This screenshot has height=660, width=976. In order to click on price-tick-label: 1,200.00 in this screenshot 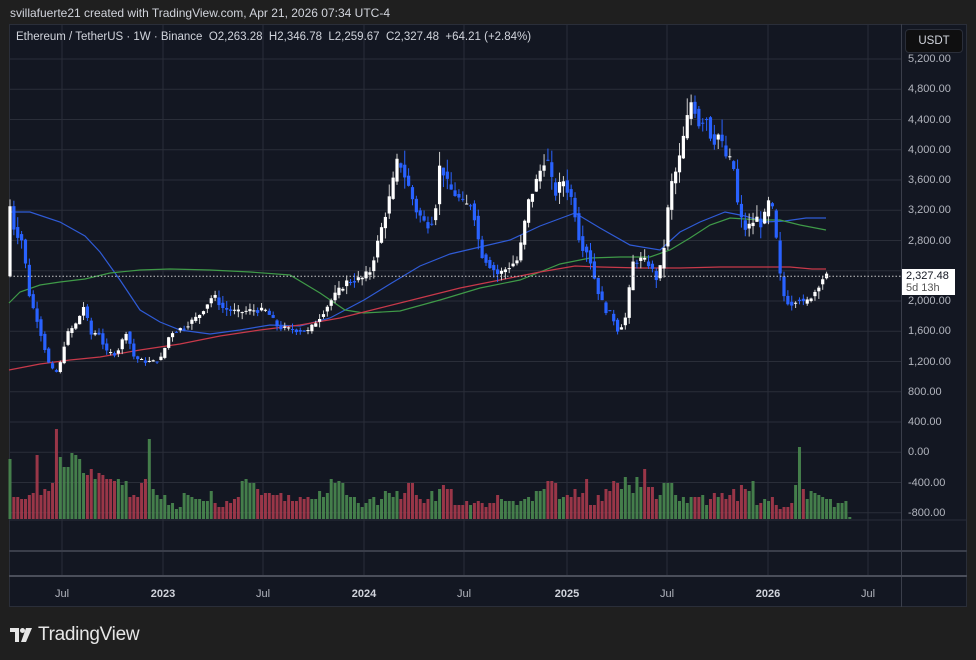, I will do `click(929, 361)`.